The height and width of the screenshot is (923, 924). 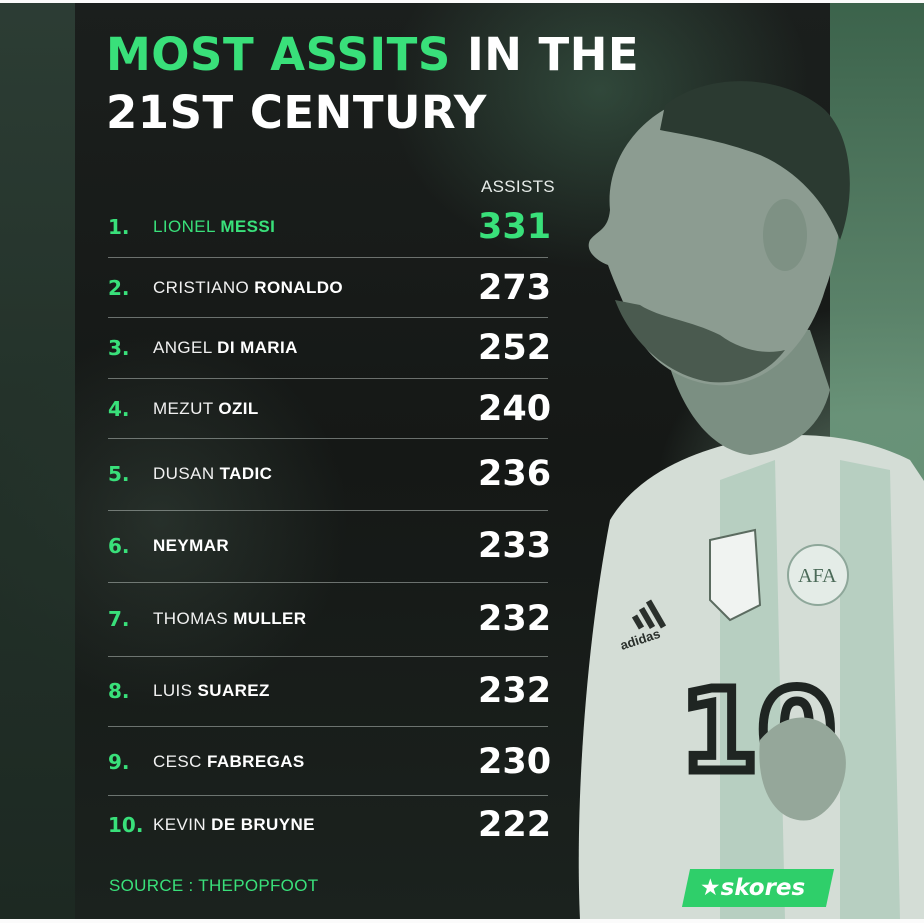 I want to click on list-item: 7. THOMAS MULLER 232, so click(x=338, y=619).